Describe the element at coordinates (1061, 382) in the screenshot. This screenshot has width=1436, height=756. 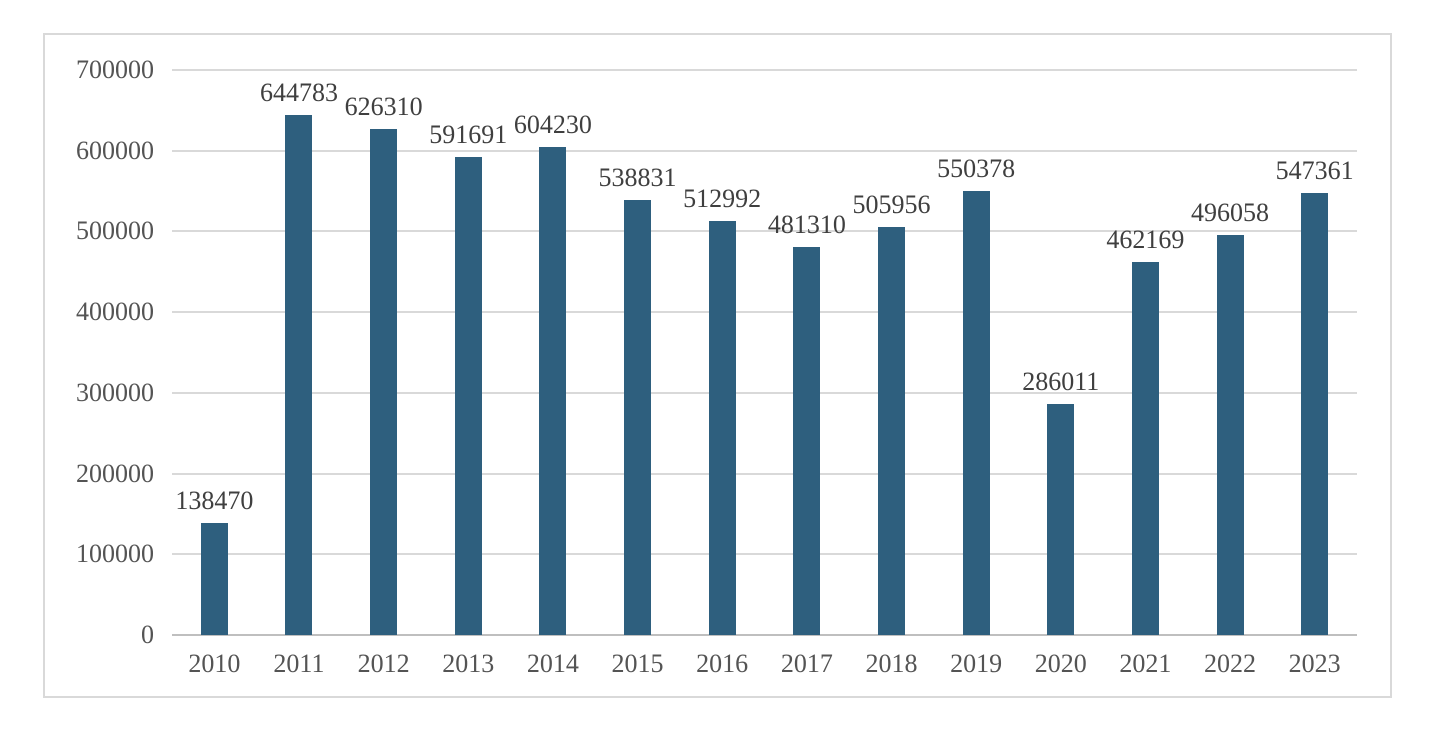
I see `data-label: 286011` at that location.